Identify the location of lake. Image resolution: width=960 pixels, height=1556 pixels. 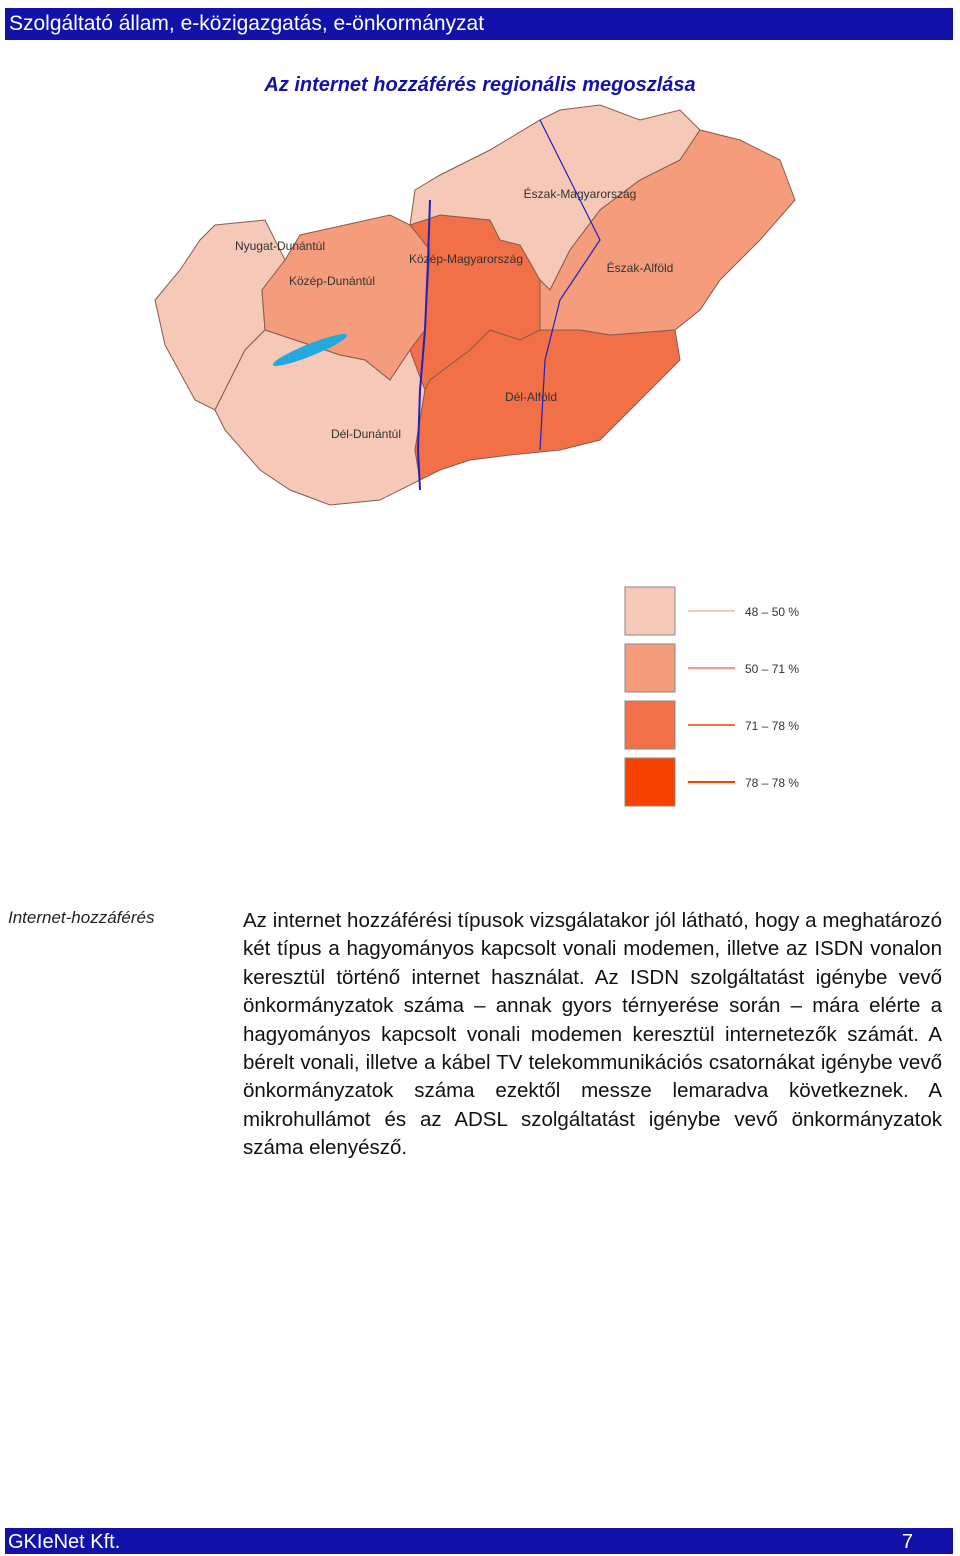
(310, 350).